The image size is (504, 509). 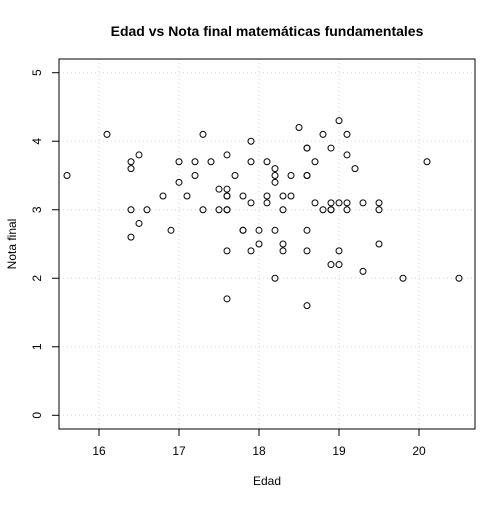 I want to click on x-tick-label: 16, so click(x=99, y=451).